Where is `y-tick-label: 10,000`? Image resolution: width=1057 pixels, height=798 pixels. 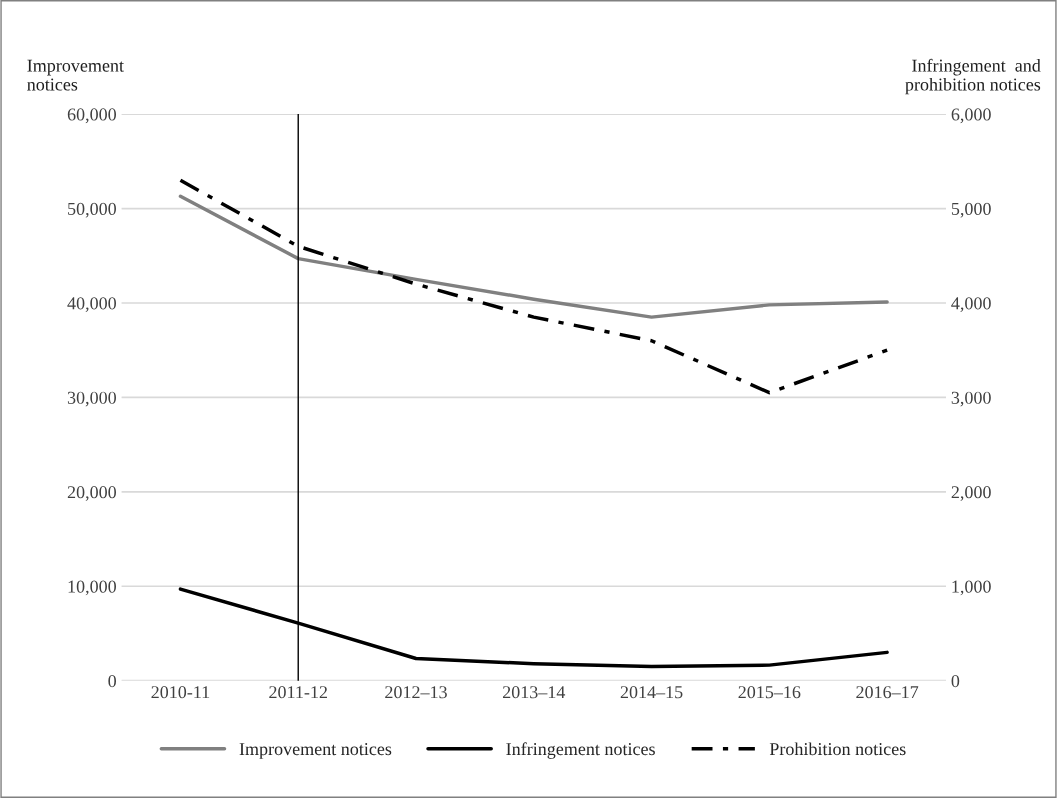
y-tick-label: 10,000 is located at coordinates (92, 588).